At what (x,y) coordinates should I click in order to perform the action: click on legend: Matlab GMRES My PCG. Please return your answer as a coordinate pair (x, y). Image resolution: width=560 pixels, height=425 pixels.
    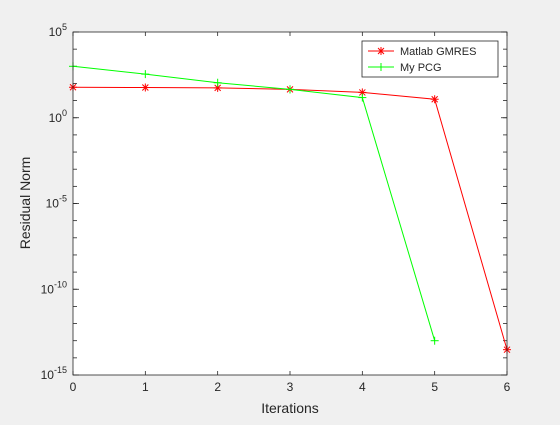
    Looking at the image, I should click on (430, 59).